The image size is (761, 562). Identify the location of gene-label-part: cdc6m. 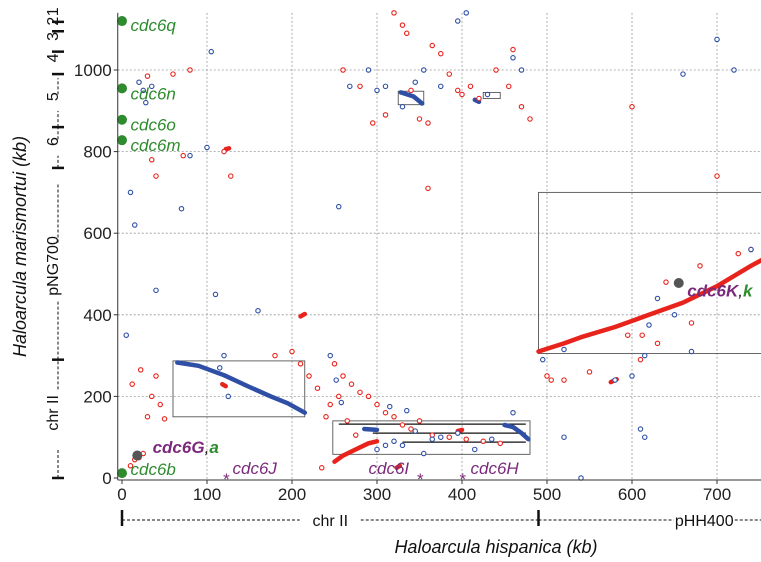
(156, 145).